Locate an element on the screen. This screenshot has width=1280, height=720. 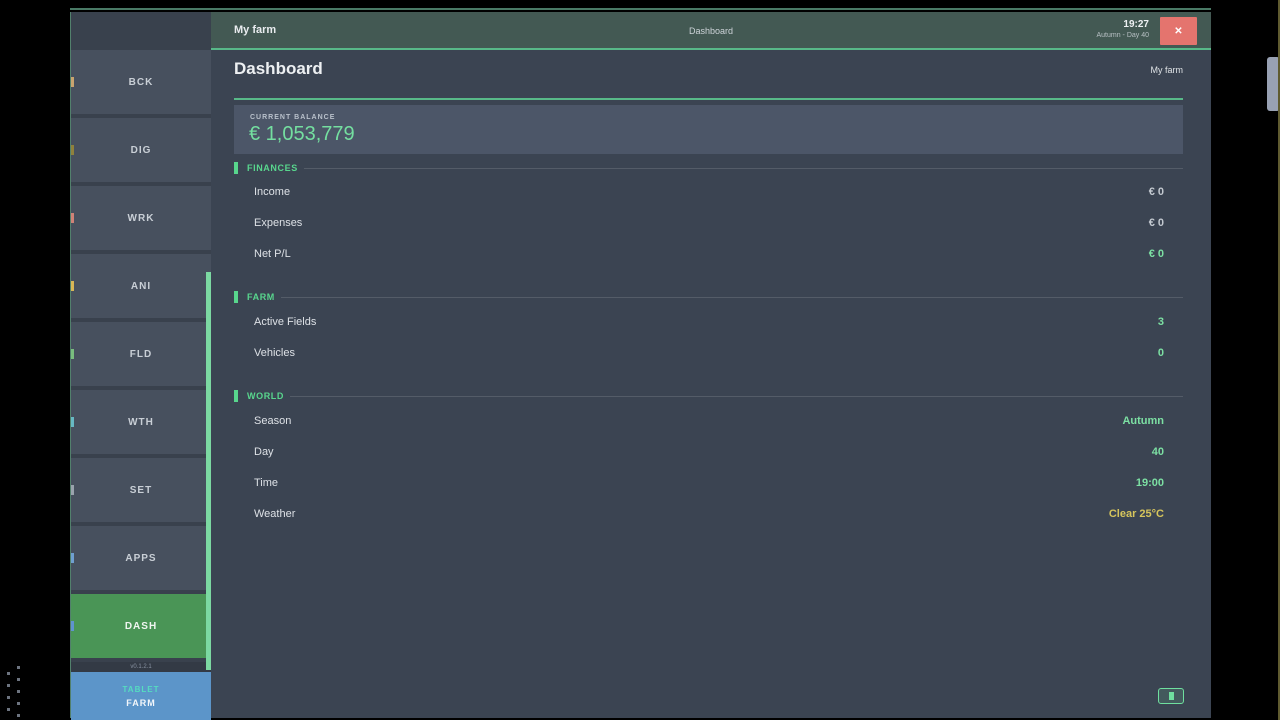
topbar-page-title: Dashboard is located at coordinates (711, 31).